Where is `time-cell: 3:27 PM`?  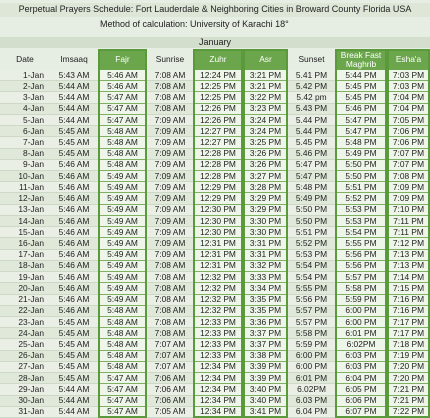
time-cell: 3:27 PM is located at coordinates (265, 177).